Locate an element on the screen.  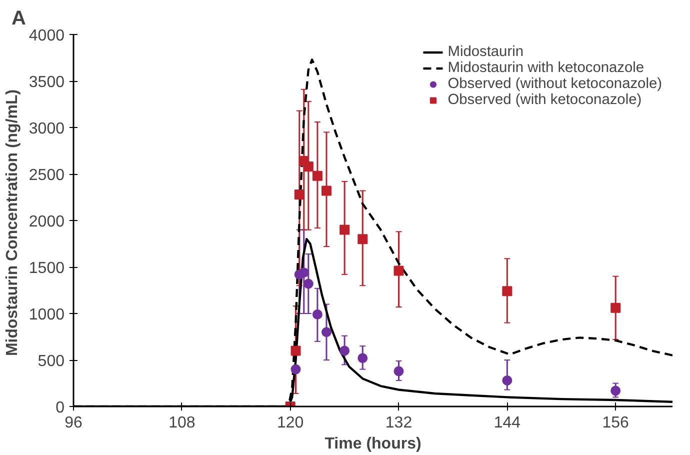
y-axis-title: Midostaurin Concentration (ng/mL) is located at coordinates (12, 222).